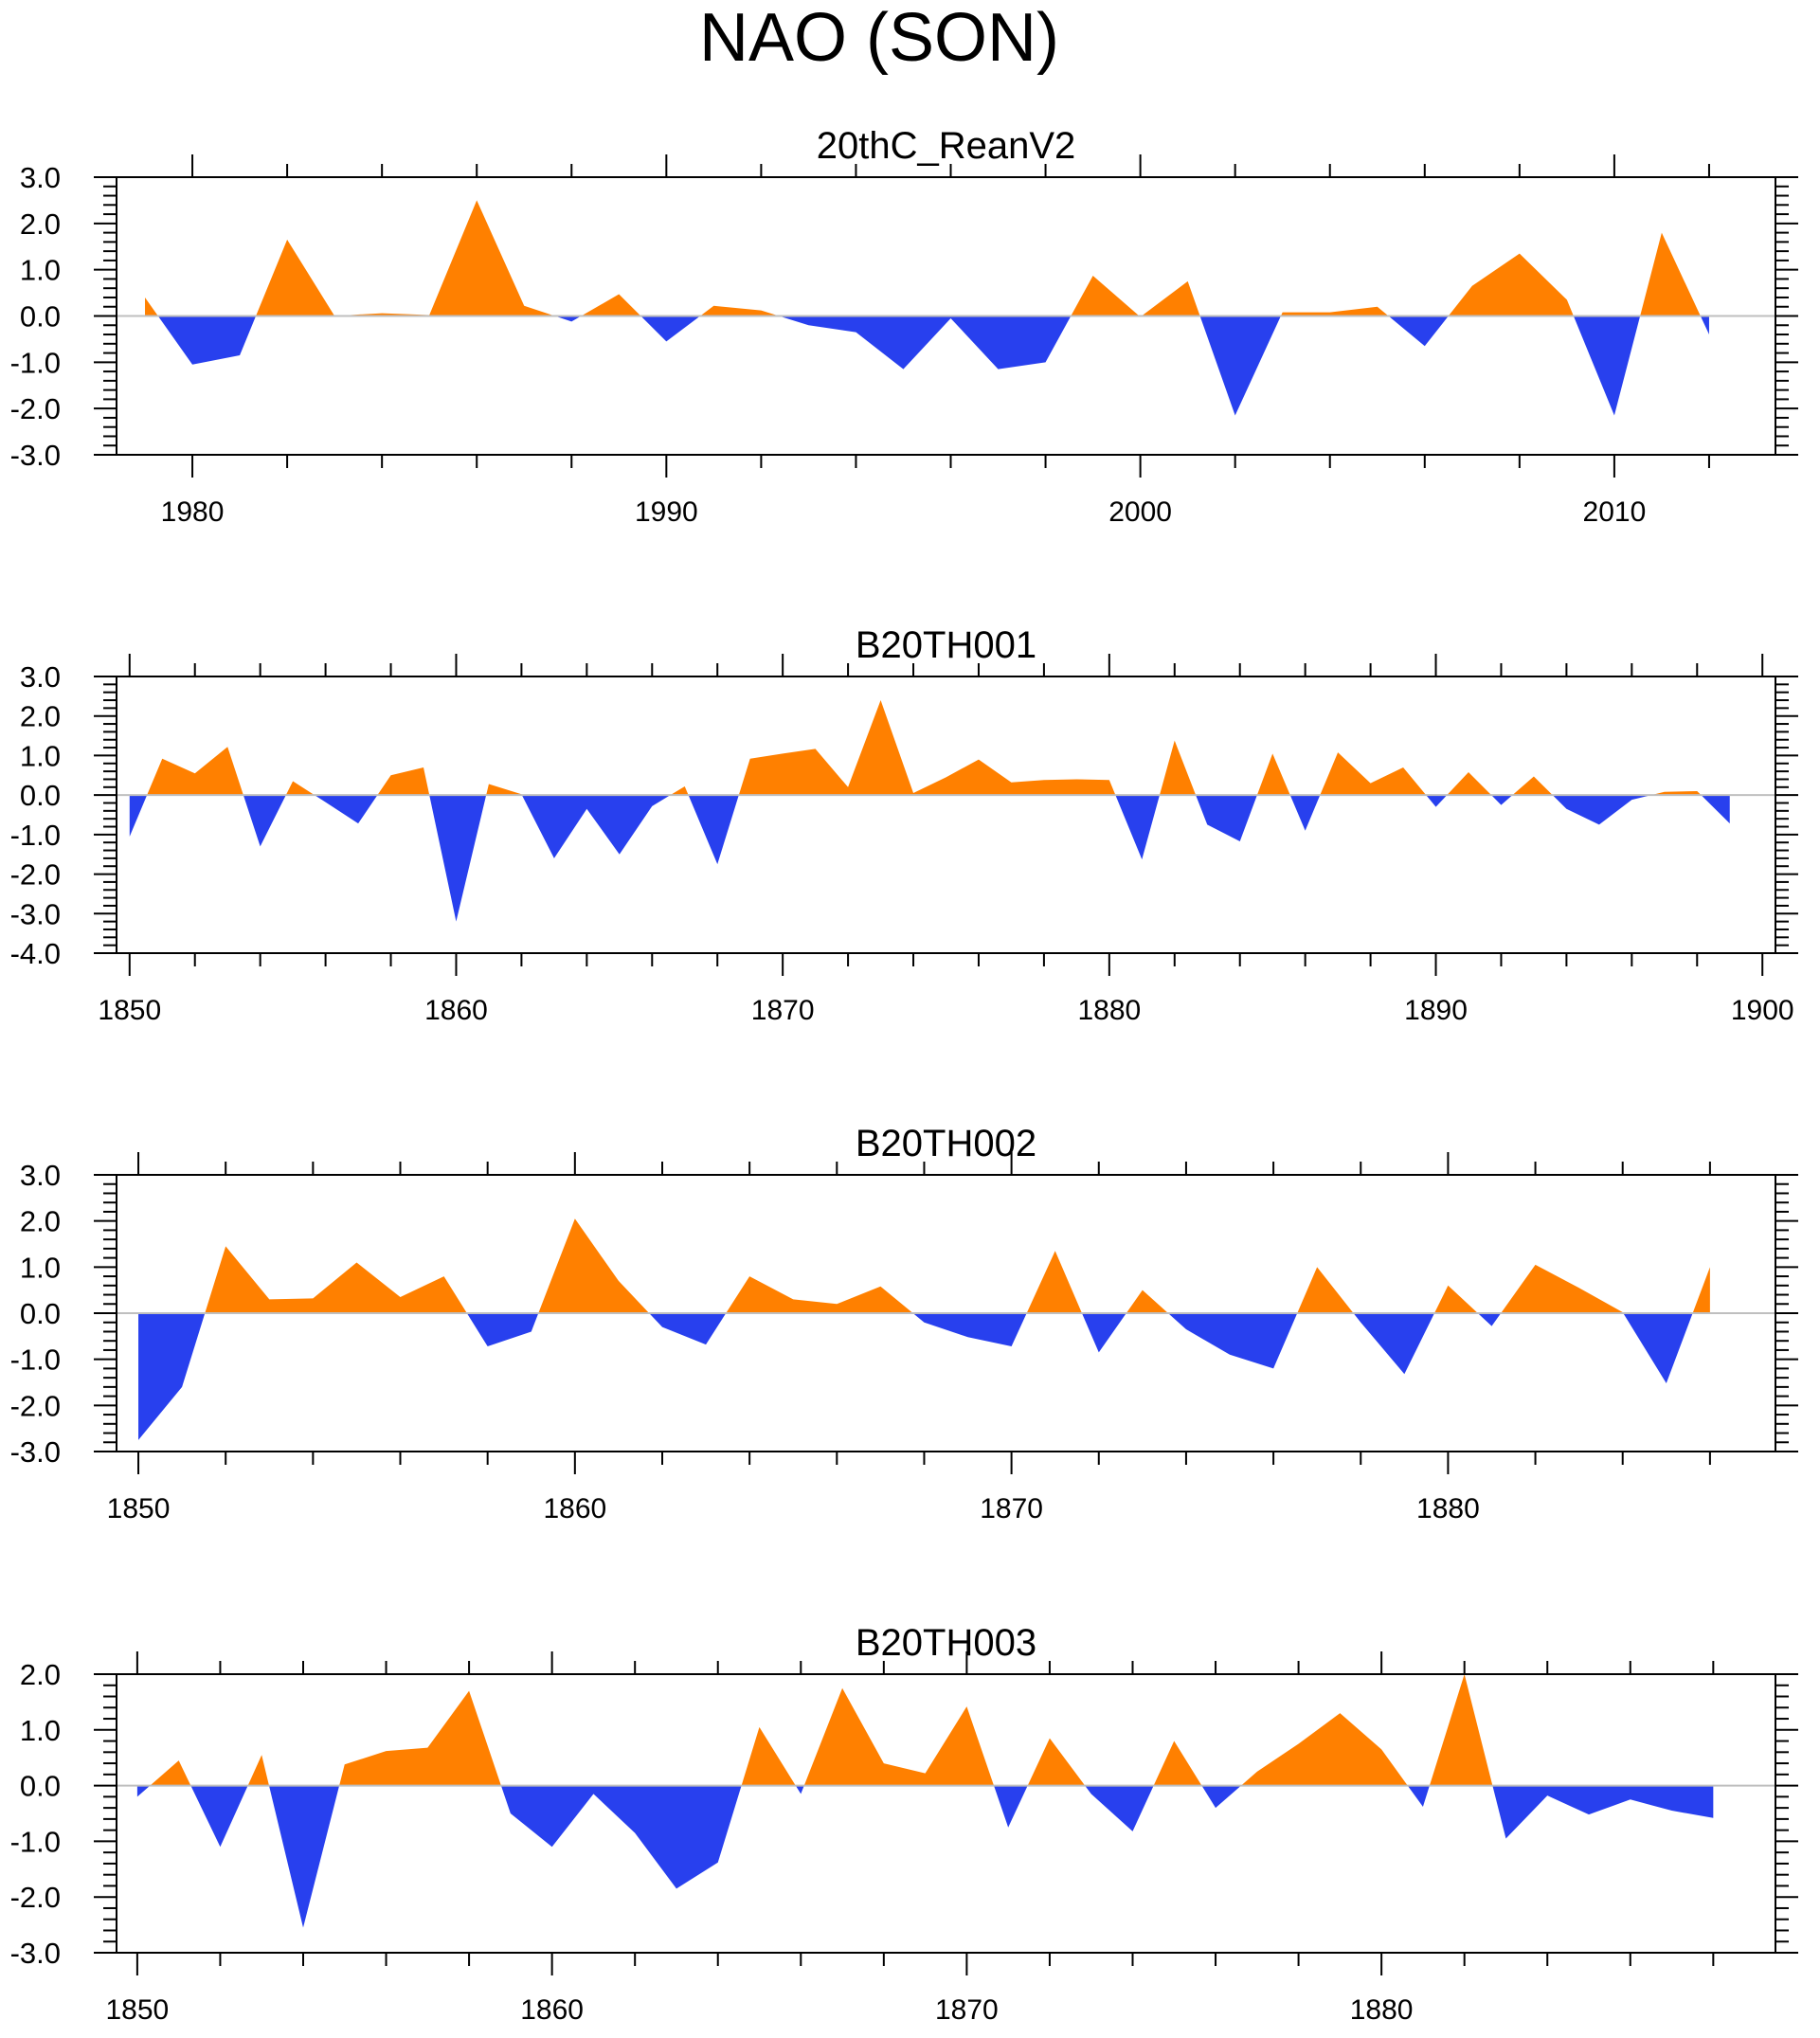 Image resolution: width=1820 pixels, height=2038 pixels. What do you see at coordinates (1615, 512) in the screenshot?
I see `x-tick-label: 2010` at bounding box center [1615, 512].